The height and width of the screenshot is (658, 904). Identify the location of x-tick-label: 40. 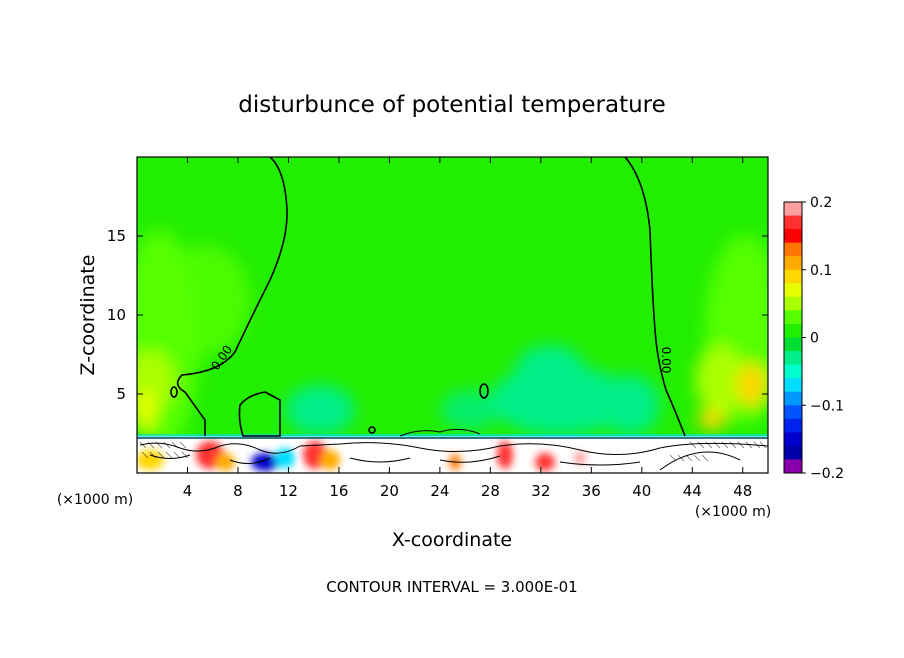
(641, 491).